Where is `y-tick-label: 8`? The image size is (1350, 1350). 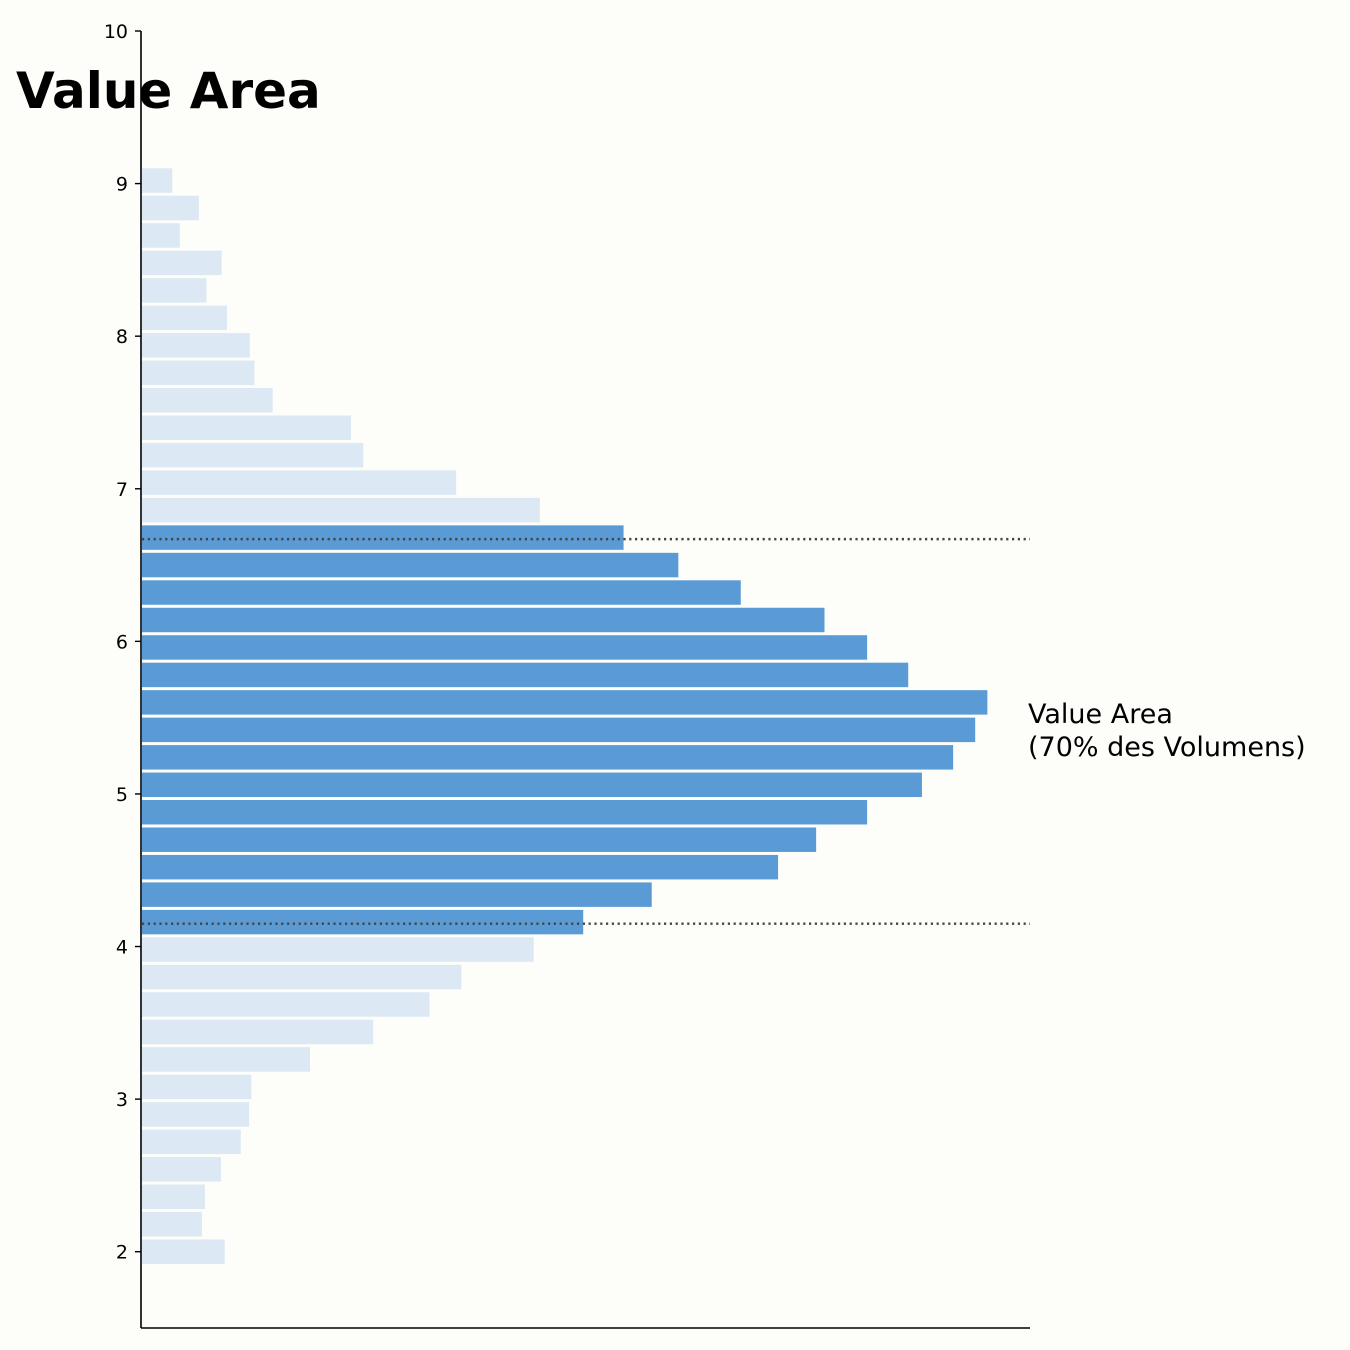
y-tick-label: 8 is located at coordinates (122, 337).